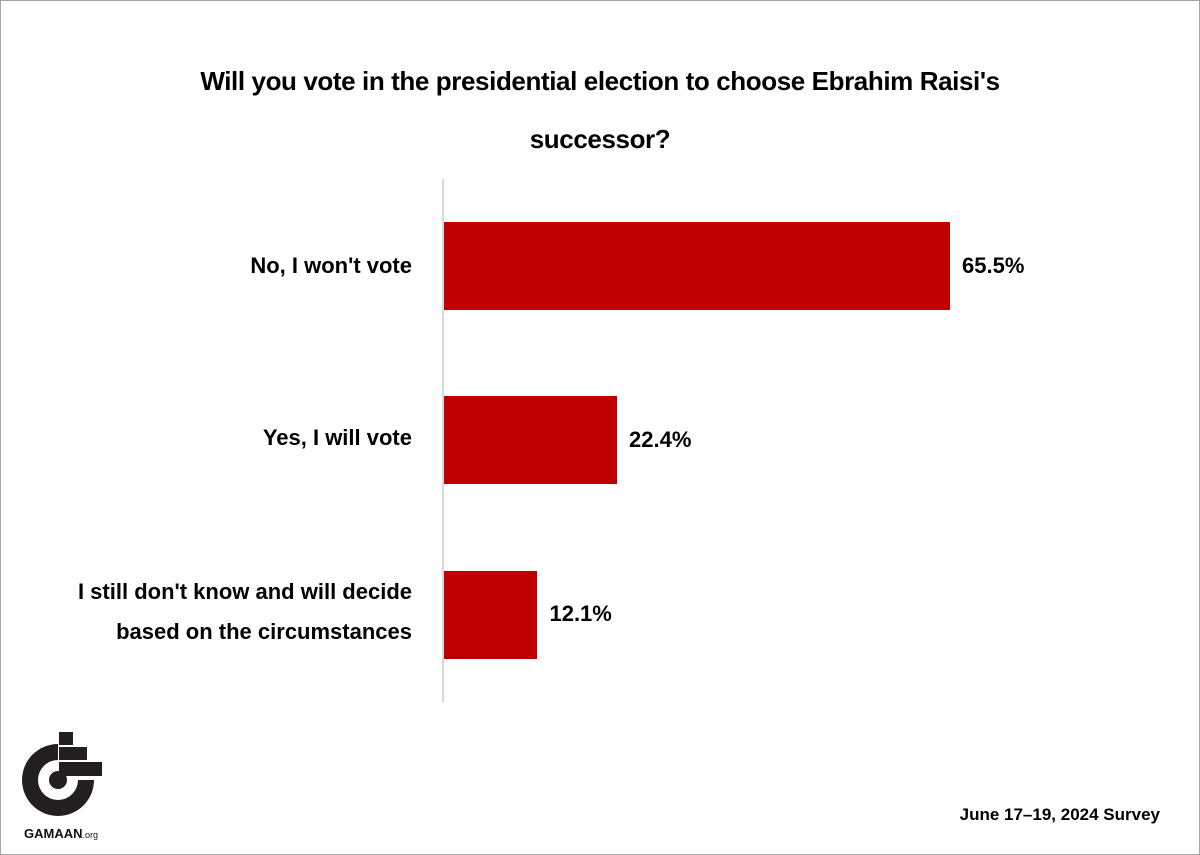  What do you see at coordinates (264, 631) in the screenshot?
I see `bar-label-line: based on the circumstances` at bounding box center [264, 631].